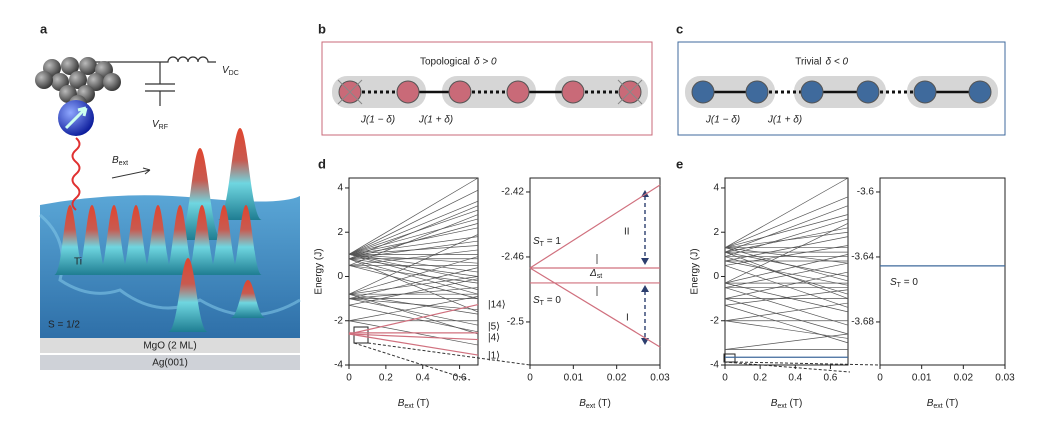 The image size is (1045, 446). Describe the element at coordinates (494, 327) in the screenshot. I see `state-label: |5⟩` at that location.